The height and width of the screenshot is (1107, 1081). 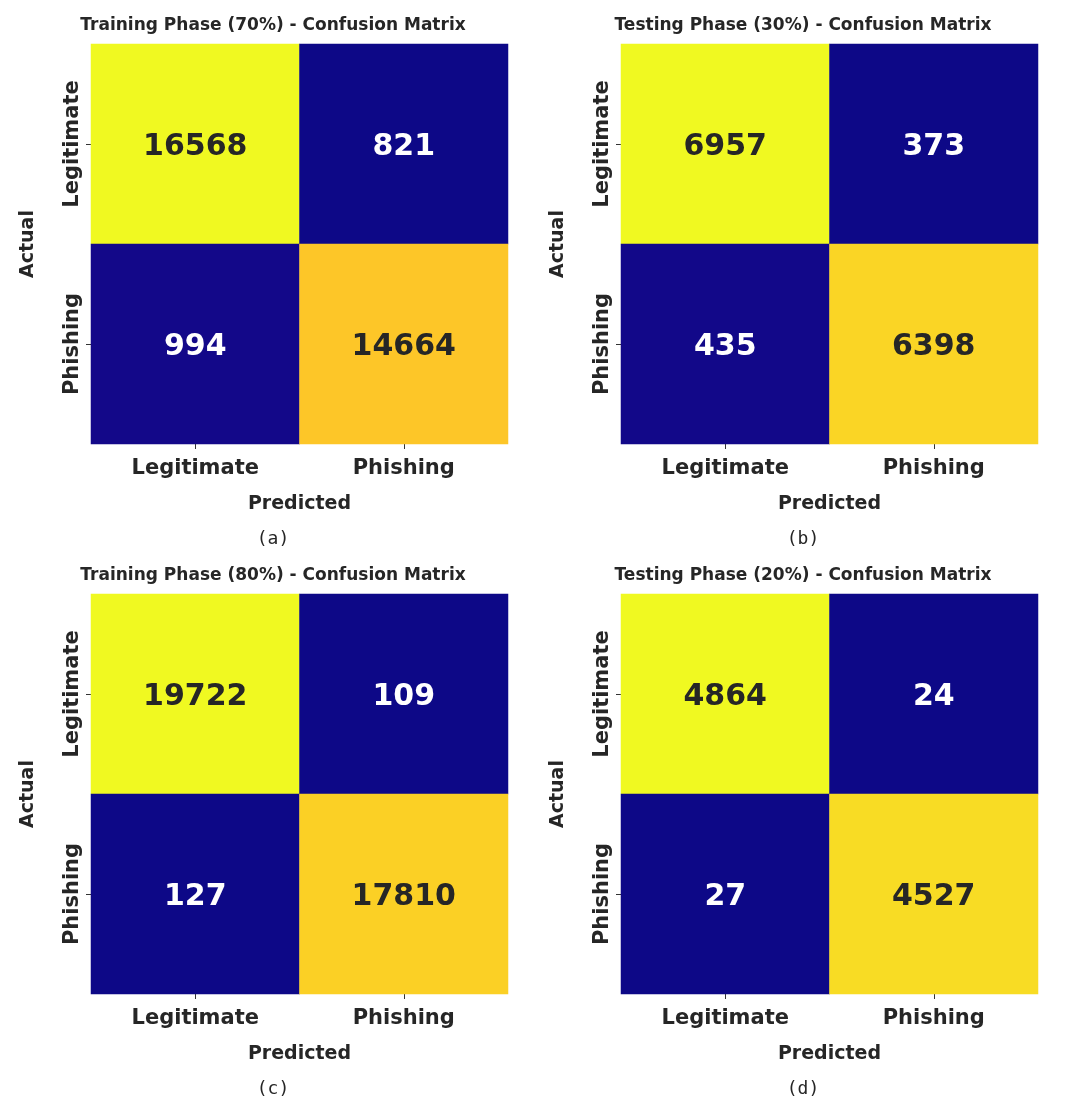 I want to click on text: (d), so click(x=803, y=1087).